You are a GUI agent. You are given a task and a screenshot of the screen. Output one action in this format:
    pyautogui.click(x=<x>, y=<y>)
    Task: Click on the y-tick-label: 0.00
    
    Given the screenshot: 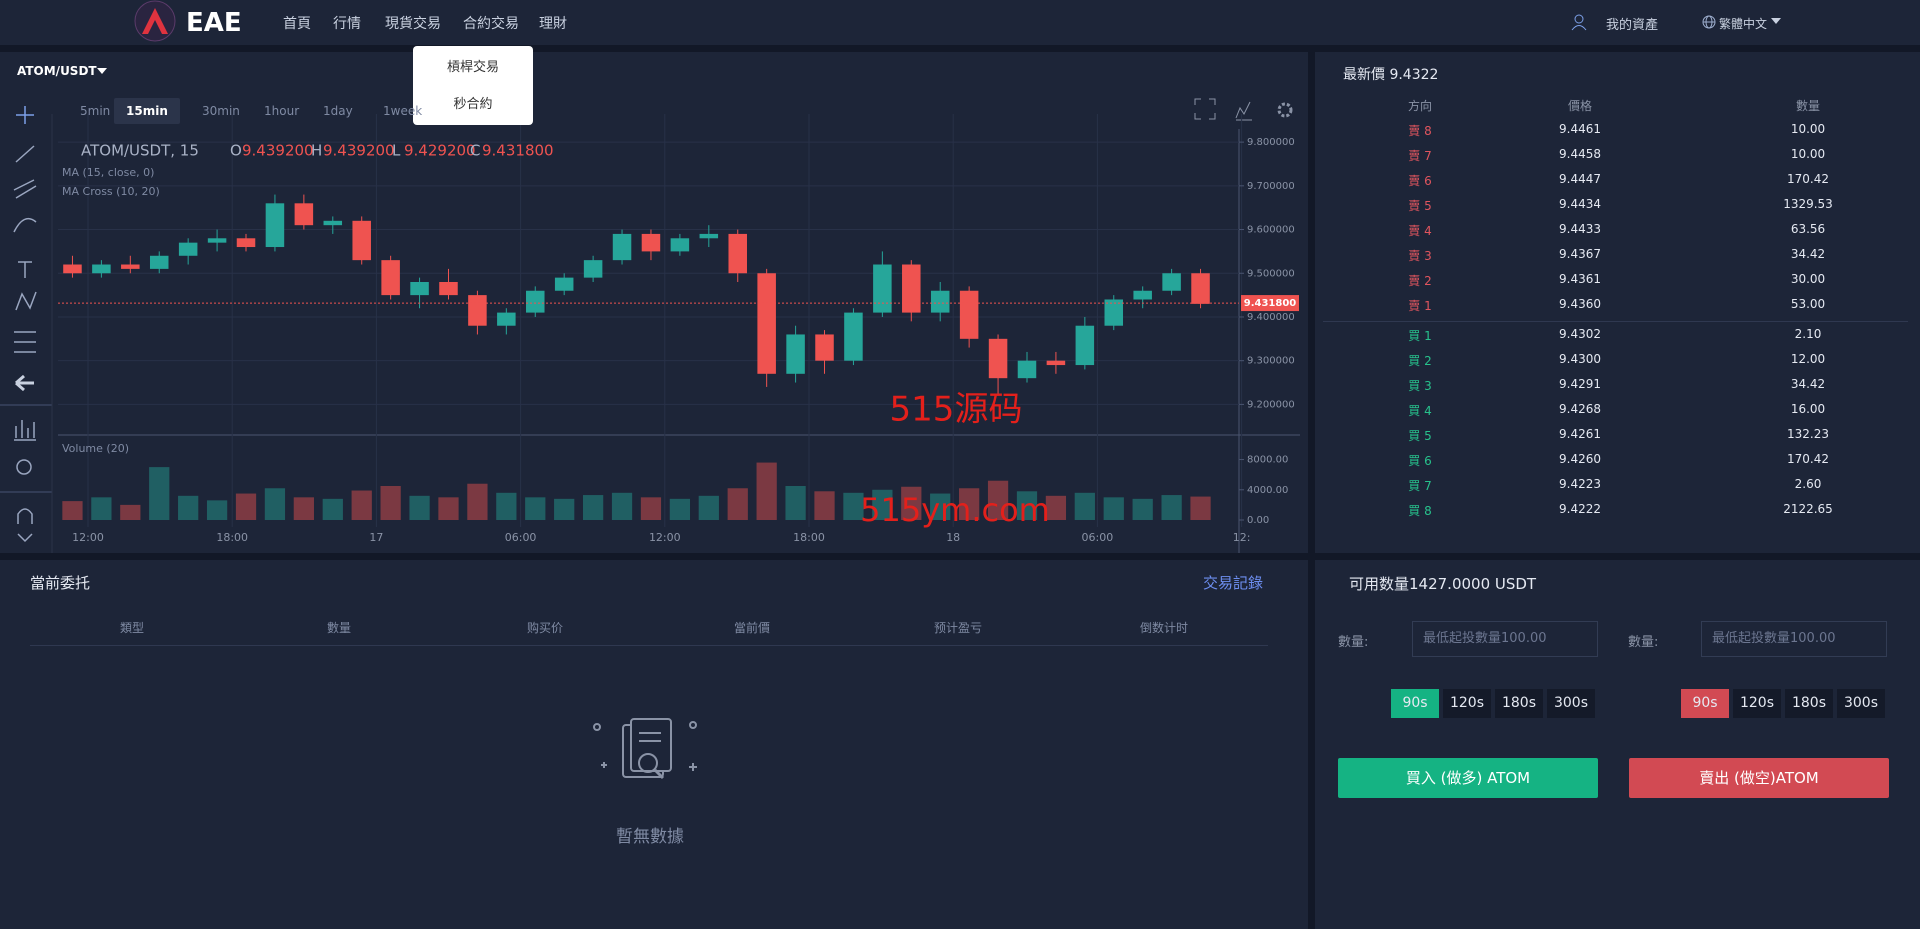 What is the action you would take?
    pyautogui.click(x=1258, y=520)
    